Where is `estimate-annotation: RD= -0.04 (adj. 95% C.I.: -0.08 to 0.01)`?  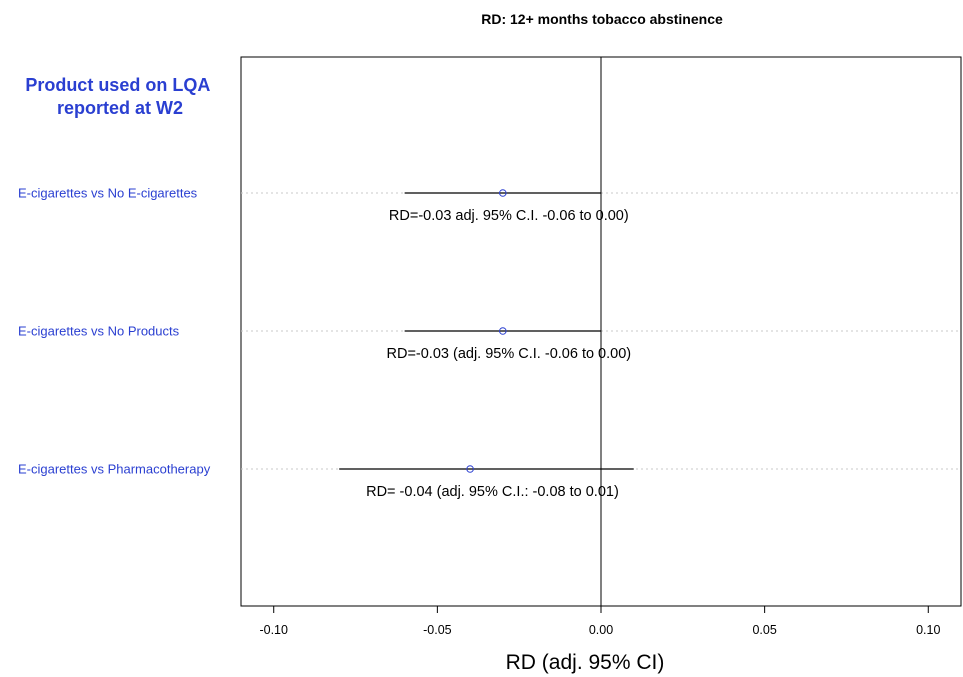 estimate-annotation: RD= -0.04 (adj. 95% C.I.: -0.08 to 0.01) is located at coordinates (492, 492).